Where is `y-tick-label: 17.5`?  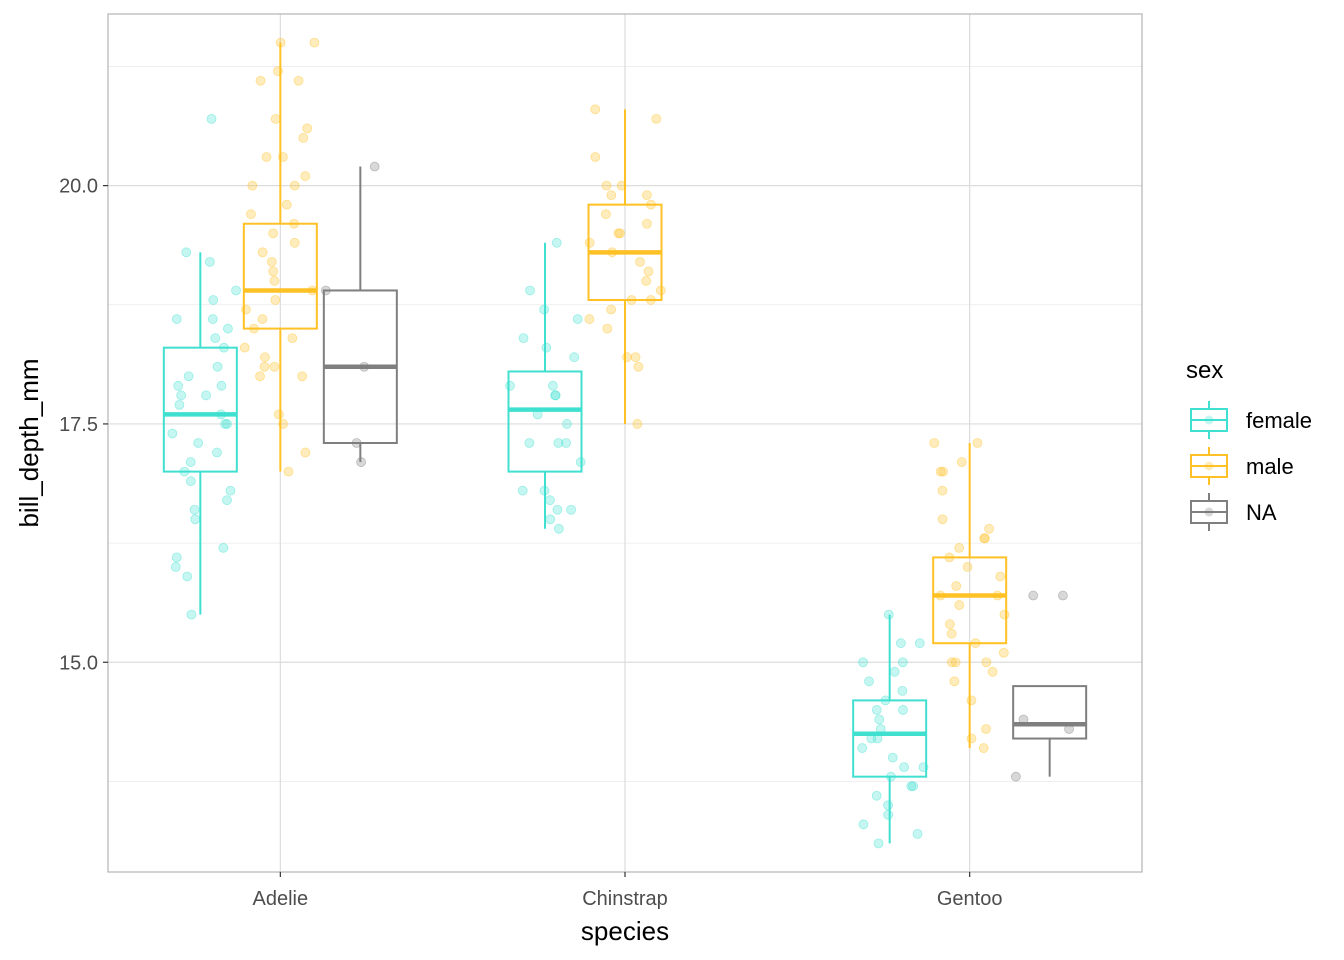 y-tick-label: 17.5 is located at coordinates (78, 425).